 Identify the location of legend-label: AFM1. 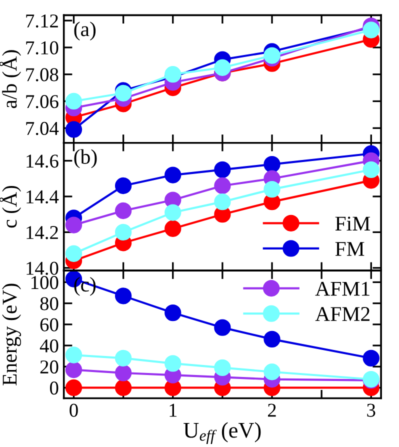
(342, 289).